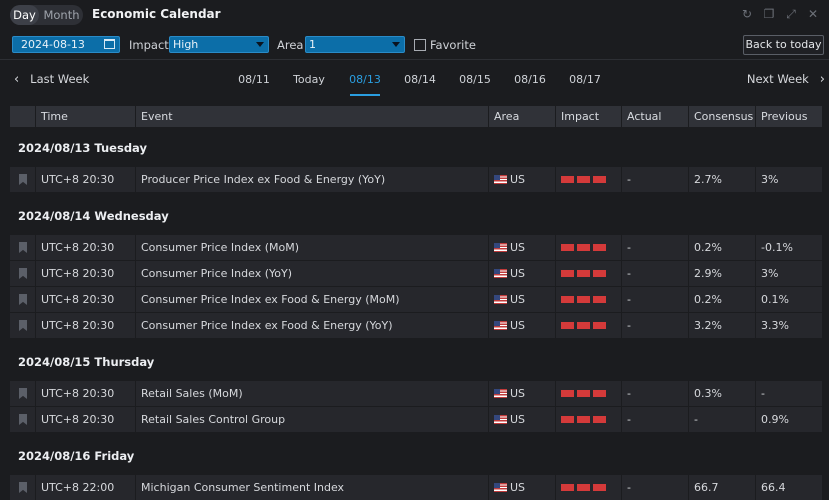  I want to click on view-mode-toggle: Day Month, so click(46, 15).